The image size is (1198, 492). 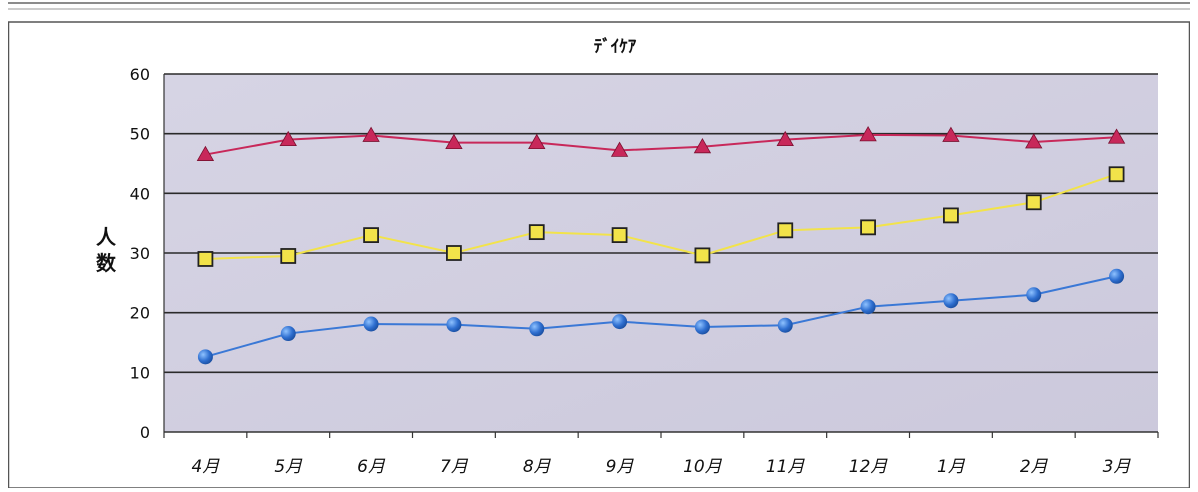 I want to click on x-tick-label: 12月, so click(x=869, y=467).